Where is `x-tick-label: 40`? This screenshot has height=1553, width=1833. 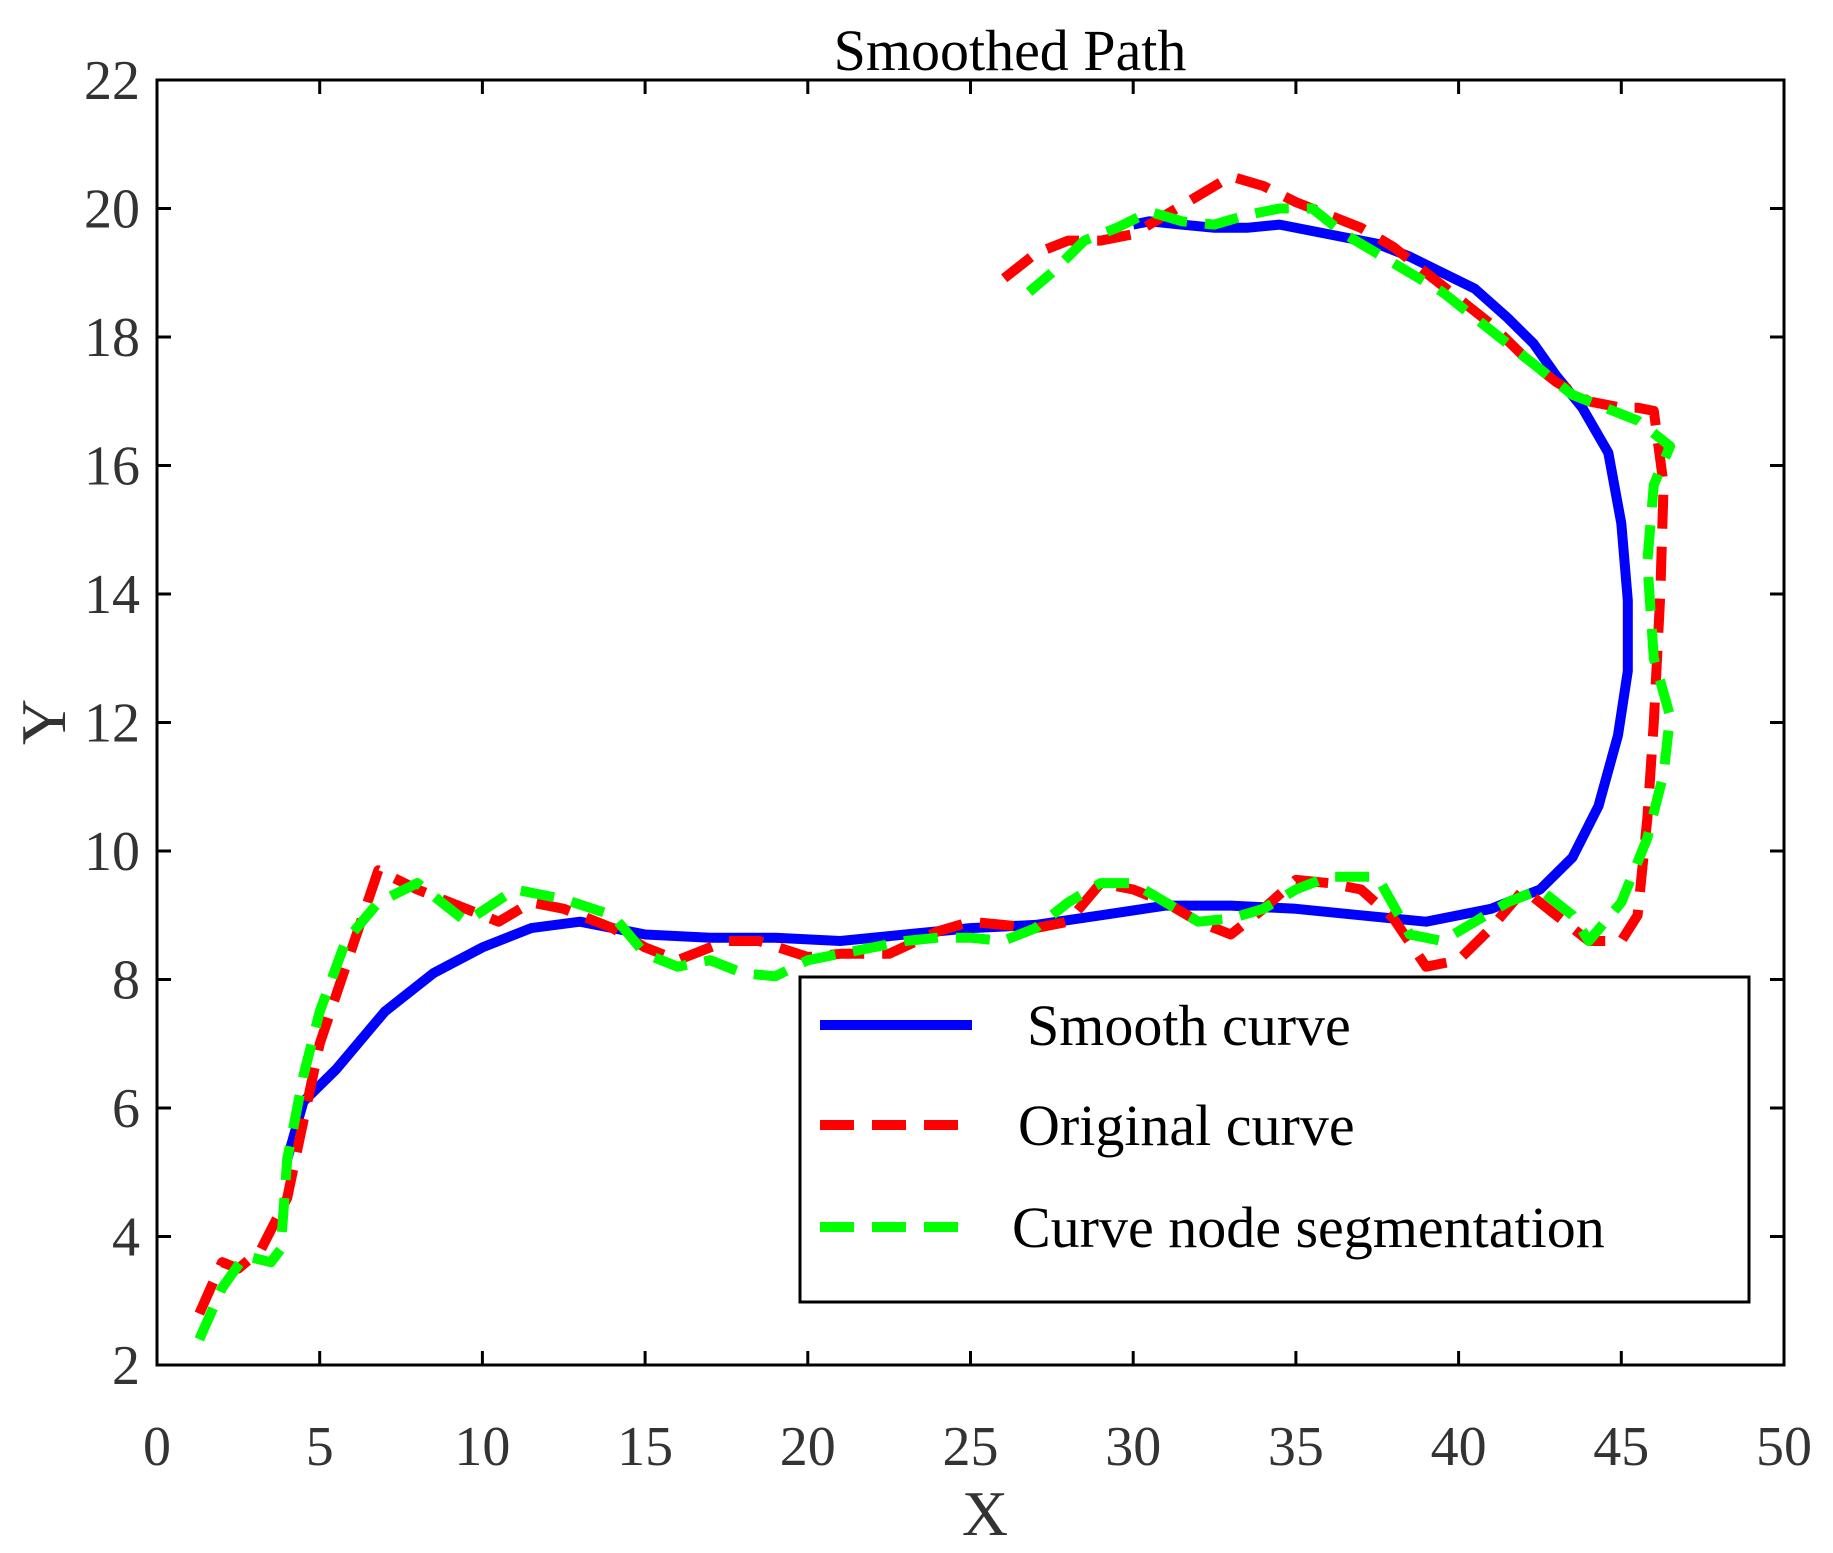 x-tick-label: 40 is located at coordinates (1459, 1447).